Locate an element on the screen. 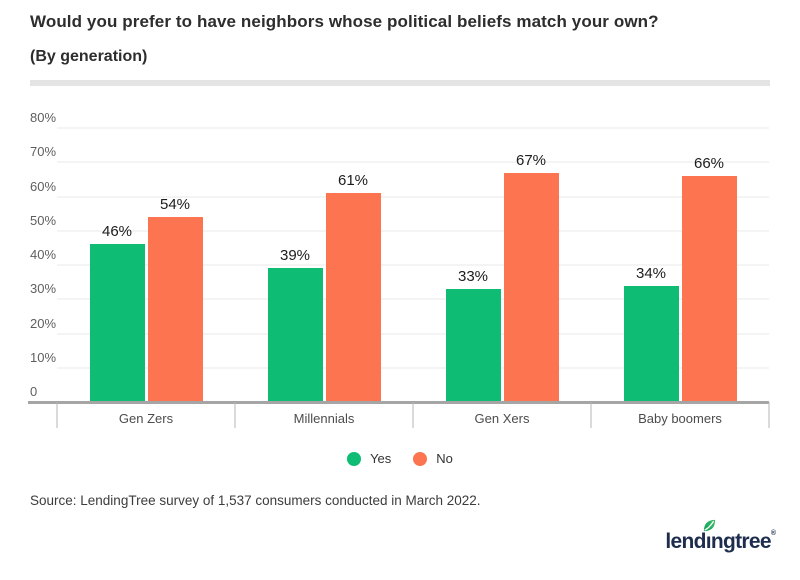 This screenshot has height=580, width=800. header-divider is located at coordinates (400, 83).